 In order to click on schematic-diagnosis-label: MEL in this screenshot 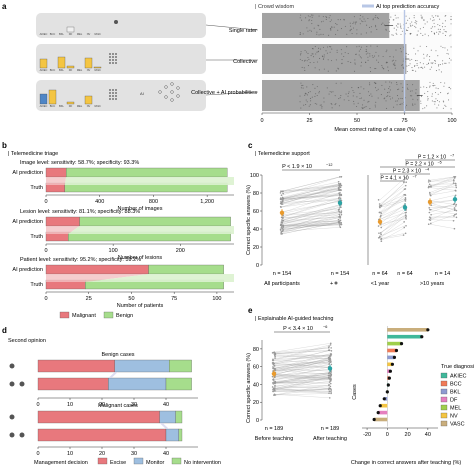, I will do `click(80, 34)`.